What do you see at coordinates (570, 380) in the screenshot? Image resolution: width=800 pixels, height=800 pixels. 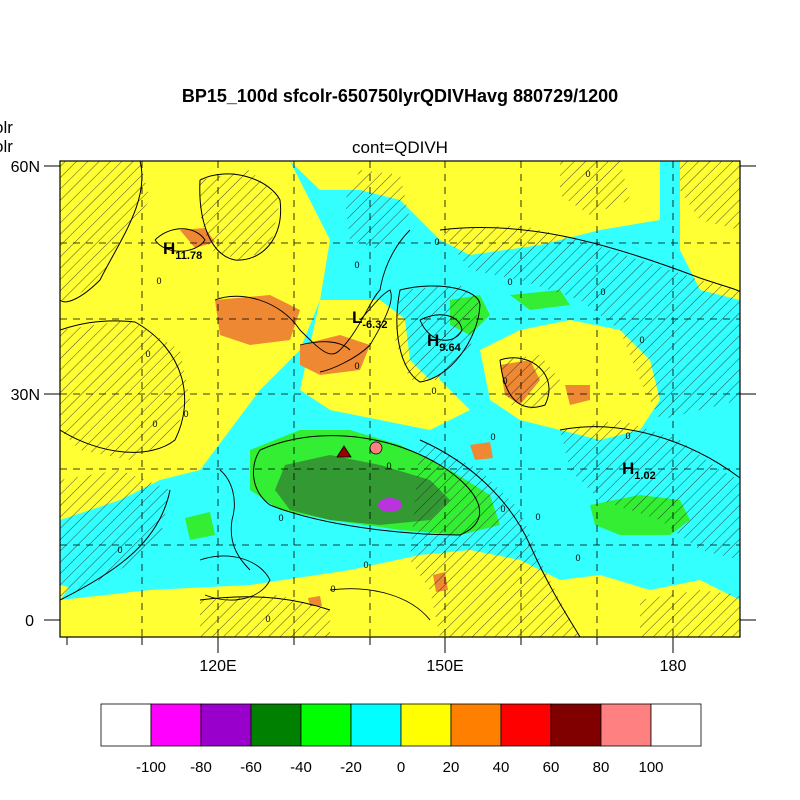 I see `field-yellow-east` at bounding box center [570, 380].